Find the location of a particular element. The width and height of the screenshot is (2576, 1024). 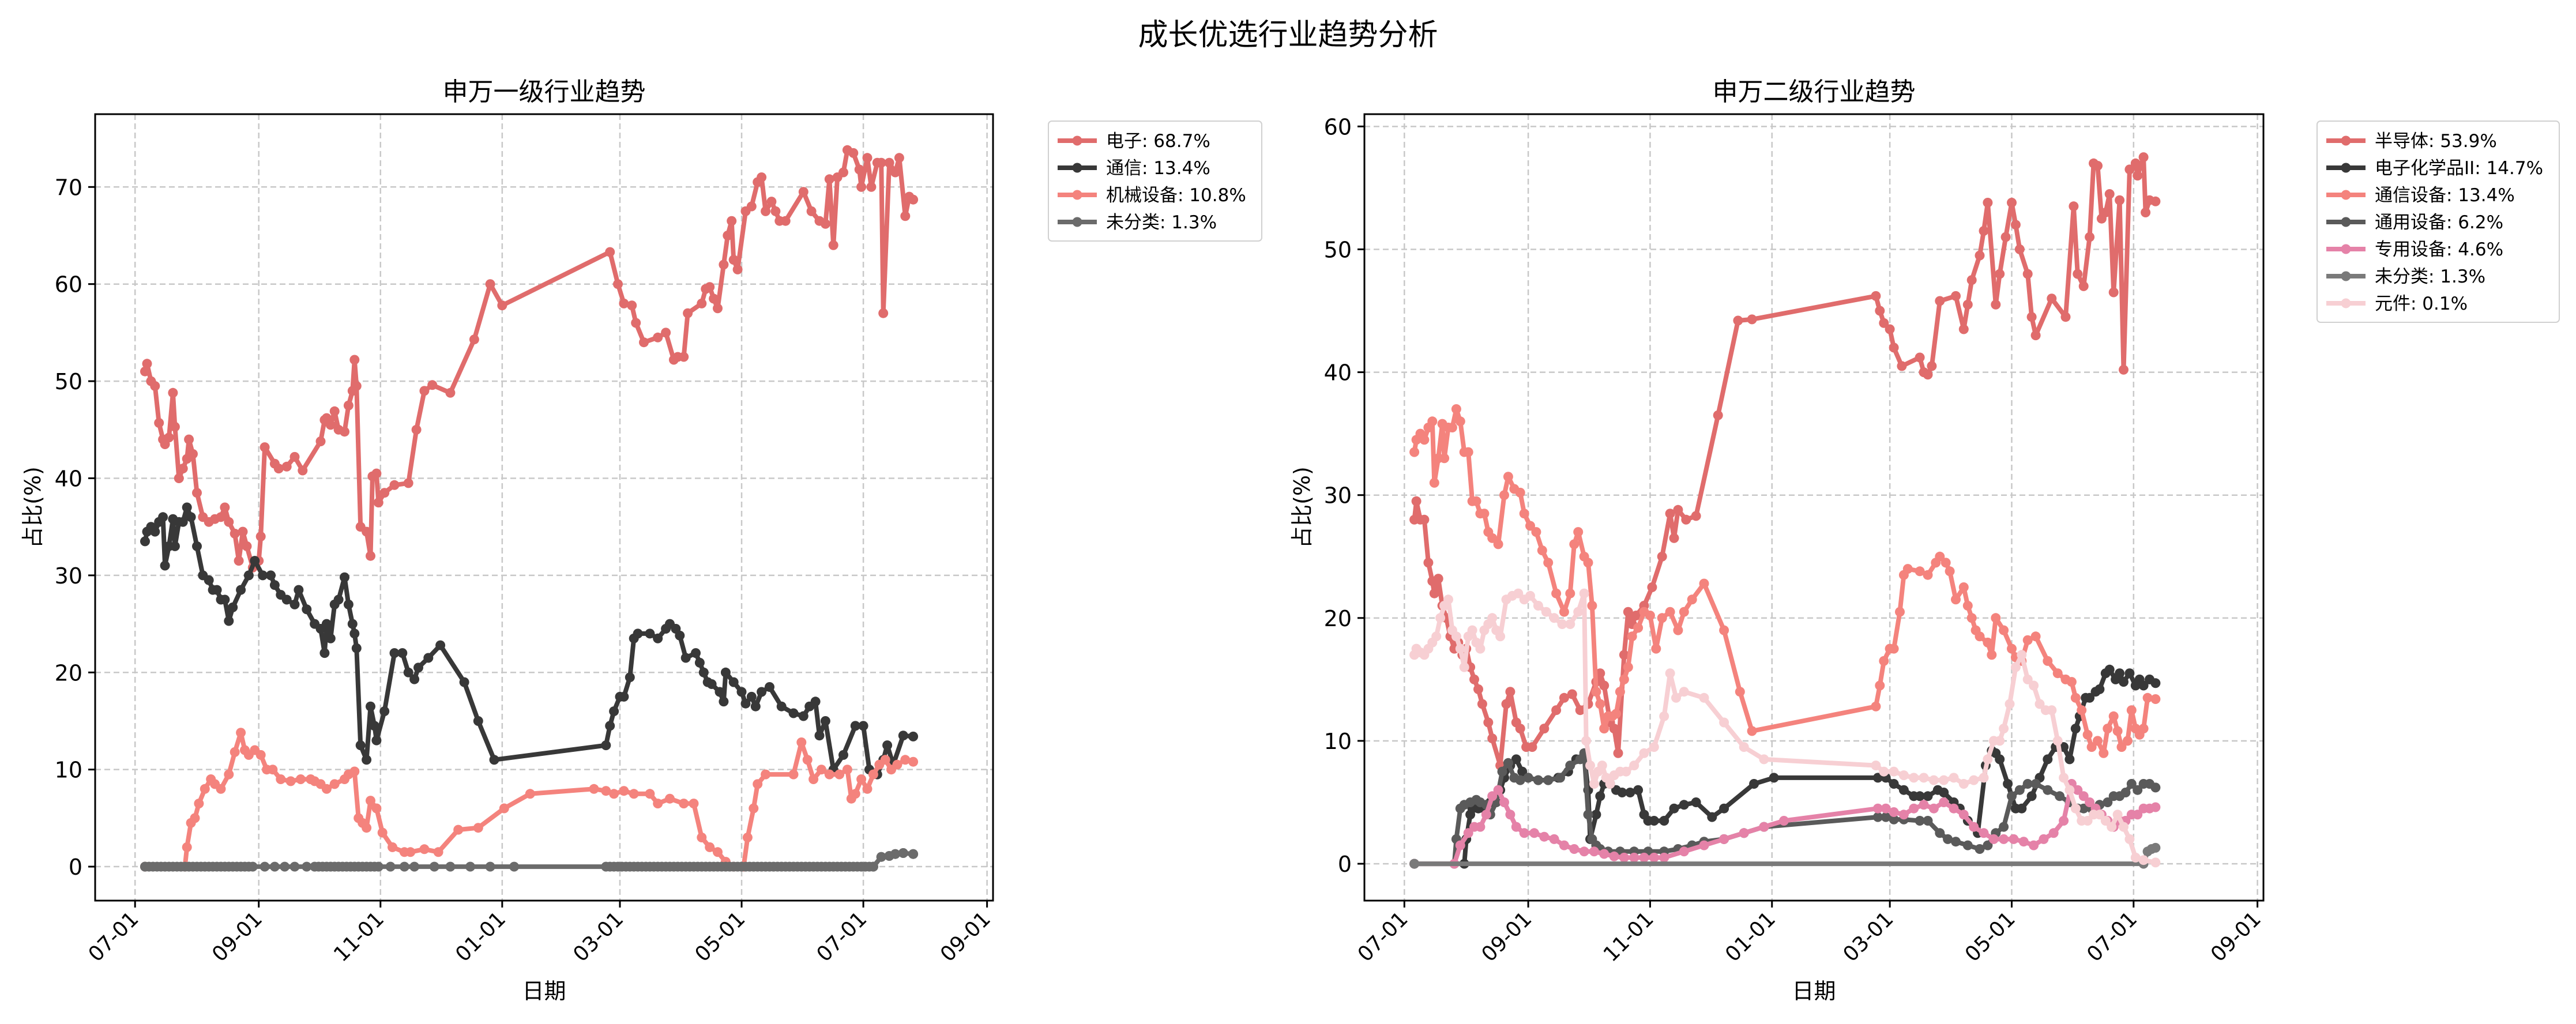

legend-entry-label: 未分类: 1.3% is located at coordinates (1161, 222).